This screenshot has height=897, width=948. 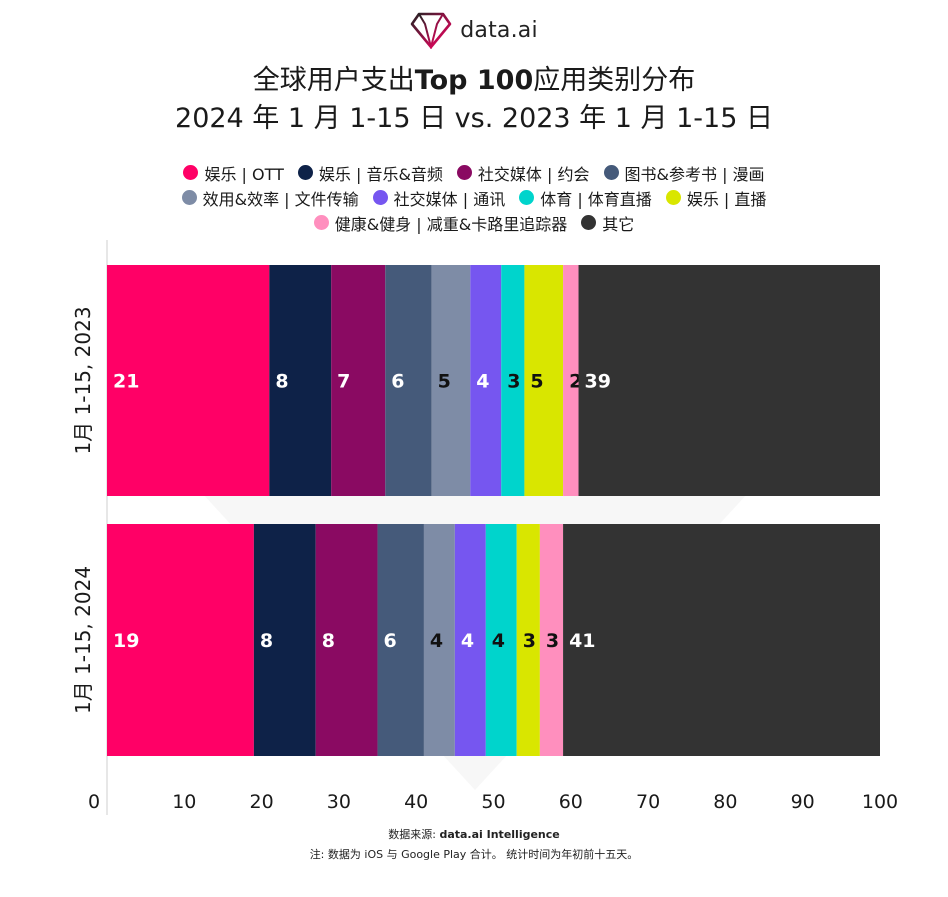 What do you see at coordinates (803, 802) in the screenshot?
I see `x-tick-label: 90` at bounding box center [803, 802].